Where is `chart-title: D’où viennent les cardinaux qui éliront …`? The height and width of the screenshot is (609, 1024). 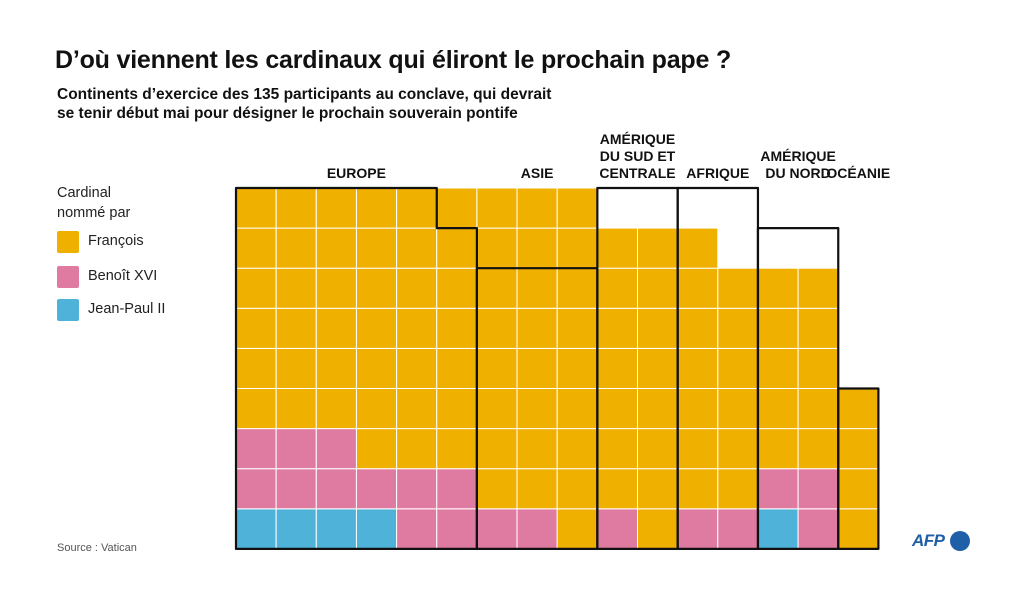 chart-title: D’où viennent les cardinaux qui éliront … is located at coordinates (393, 60).